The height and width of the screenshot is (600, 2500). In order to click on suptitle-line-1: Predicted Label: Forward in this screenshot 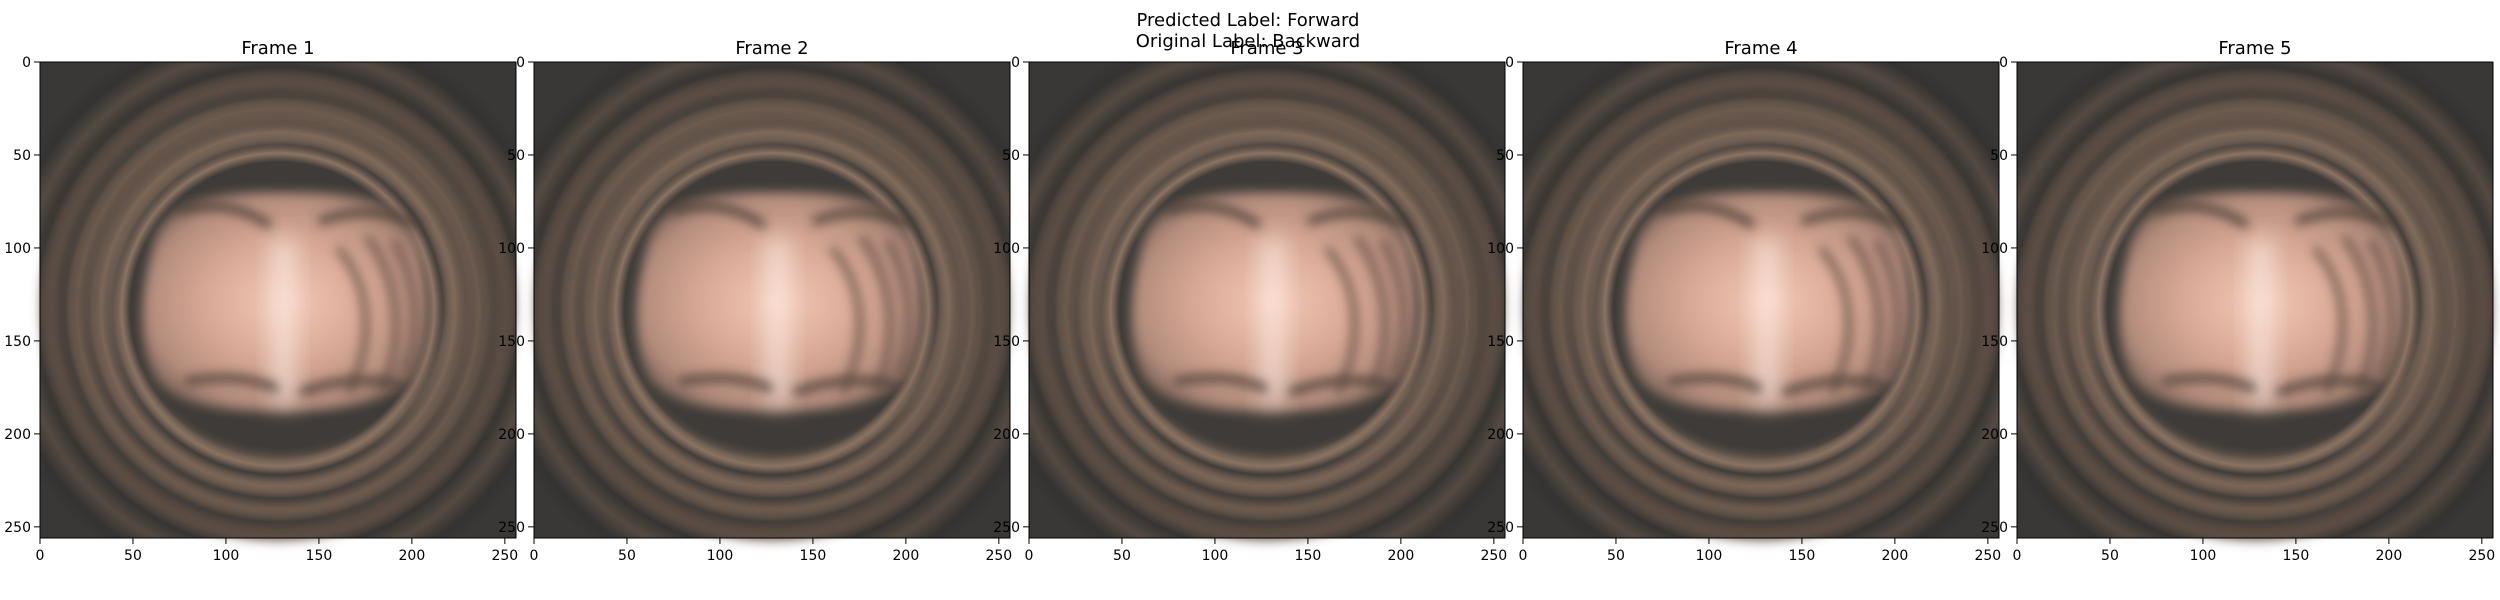, I will do `click(1248, 20)`.